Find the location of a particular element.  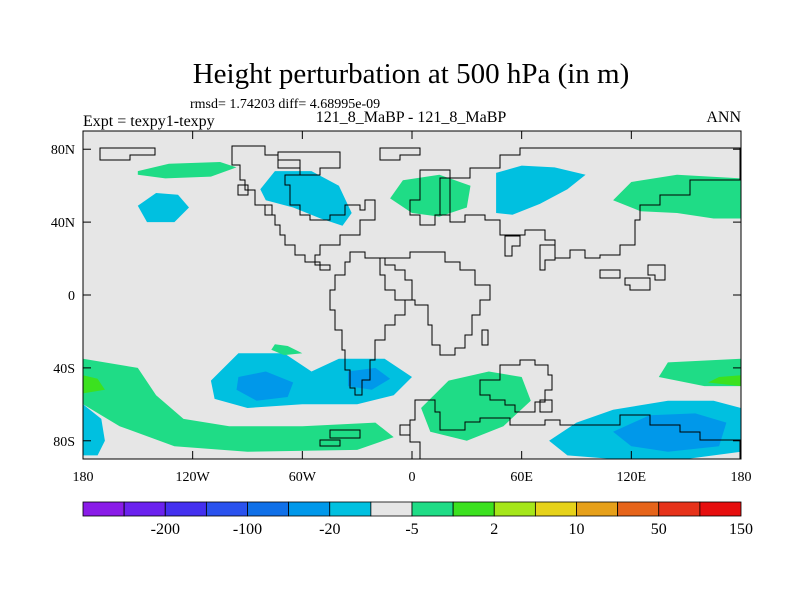

y-tick-label: 40S is located at coordinates (64, 369).